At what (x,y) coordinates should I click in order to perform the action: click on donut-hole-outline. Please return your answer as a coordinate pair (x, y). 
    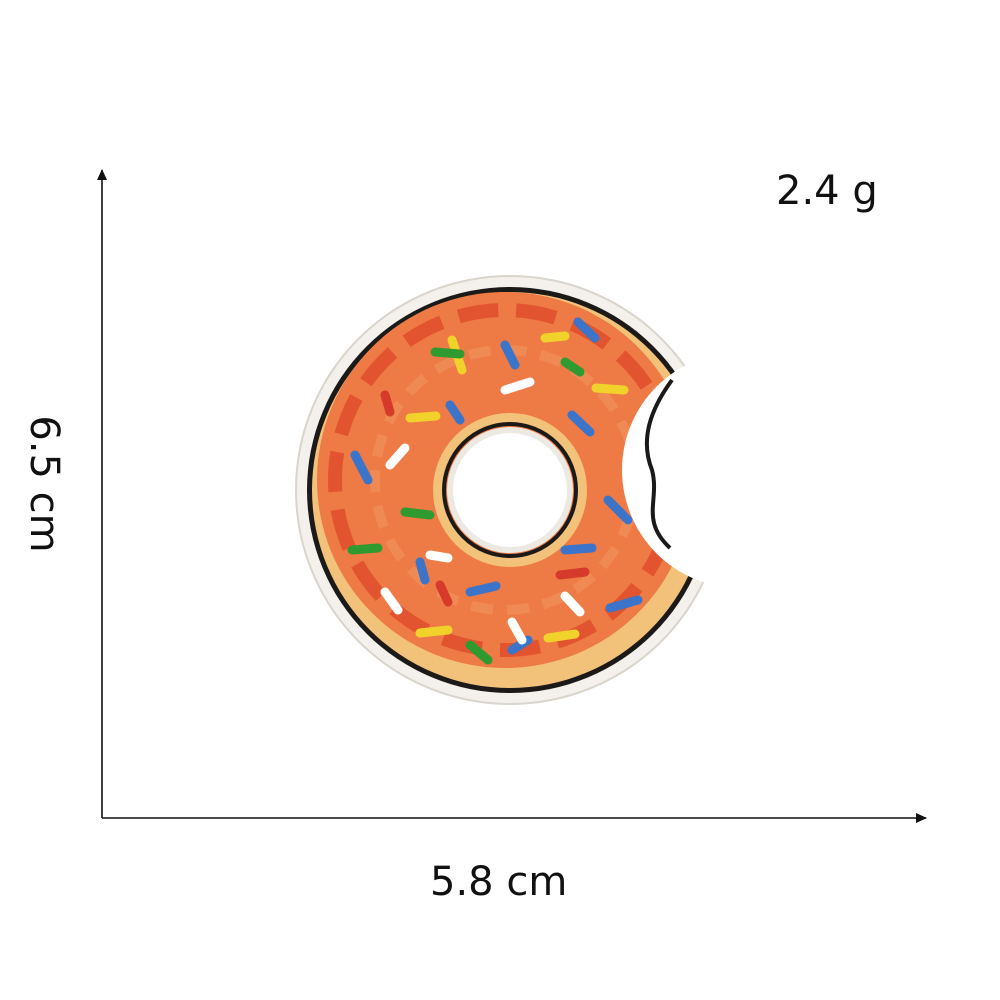
    Looking at the image, I should click on (510, 490).